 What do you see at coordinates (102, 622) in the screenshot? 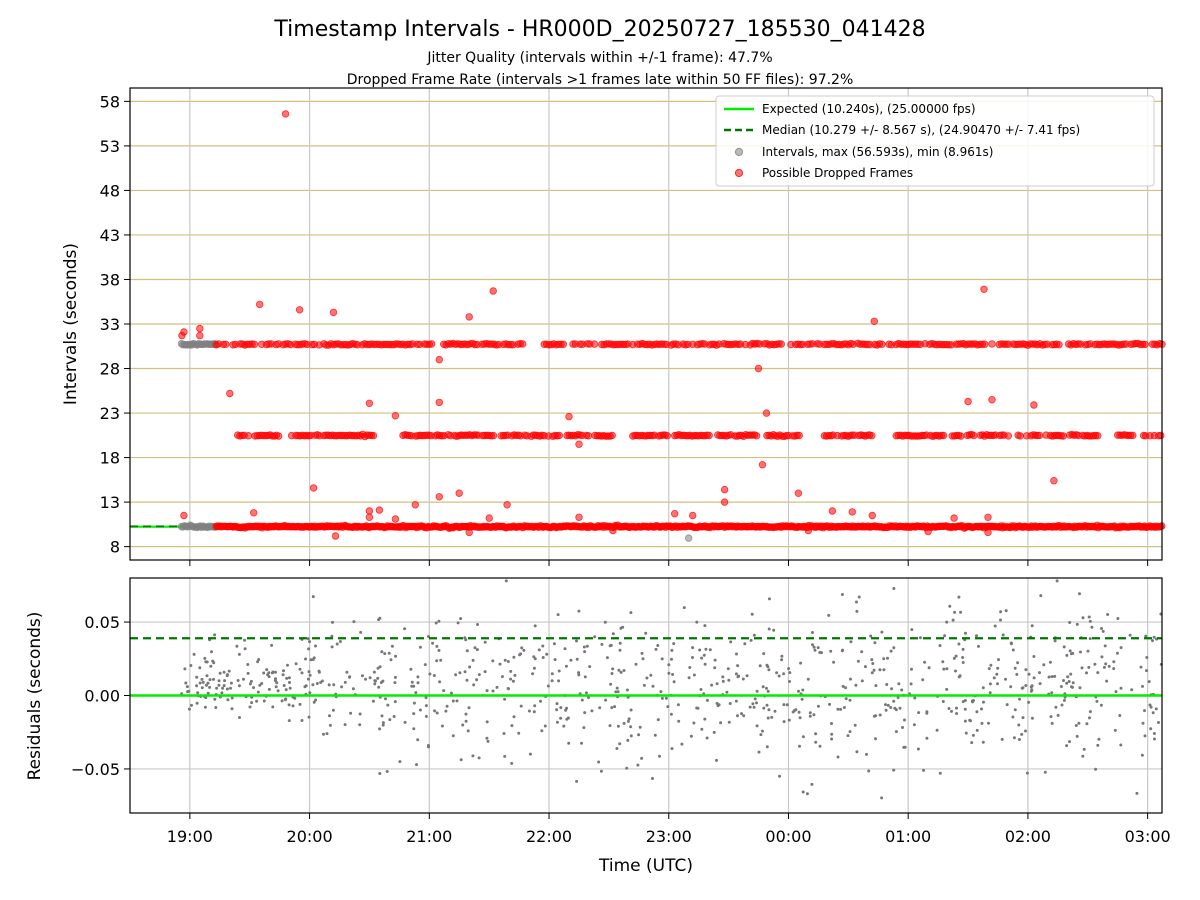
I see `residuals-y-tick-label: 0.05` at bounding box center [102, 622].